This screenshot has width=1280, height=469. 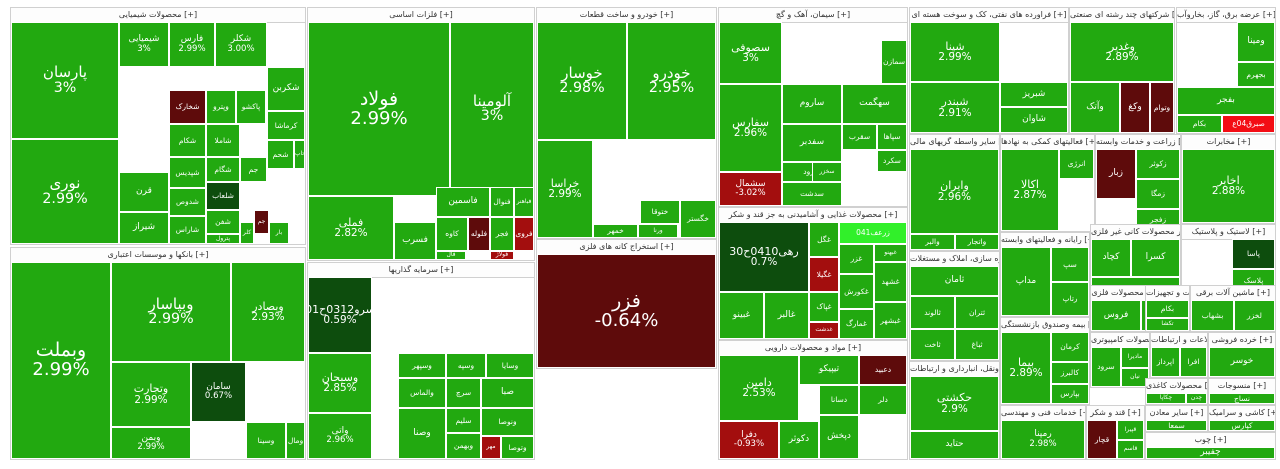 I want to click on tile-34-0: چفیبر, so click(x=1210, y=453).